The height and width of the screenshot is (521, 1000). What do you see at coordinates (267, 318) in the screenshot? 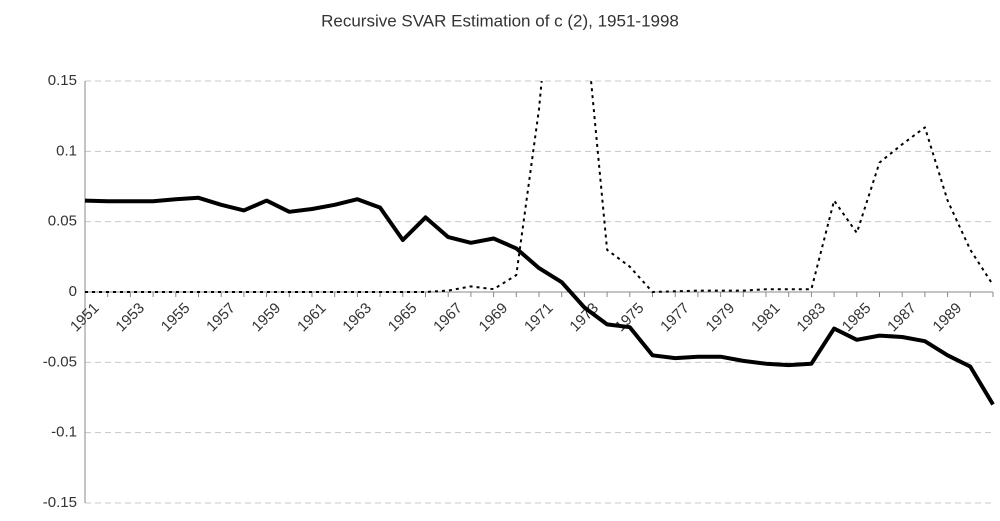
I see `x-tick-label: 1959` at bounding box center [267, 318].